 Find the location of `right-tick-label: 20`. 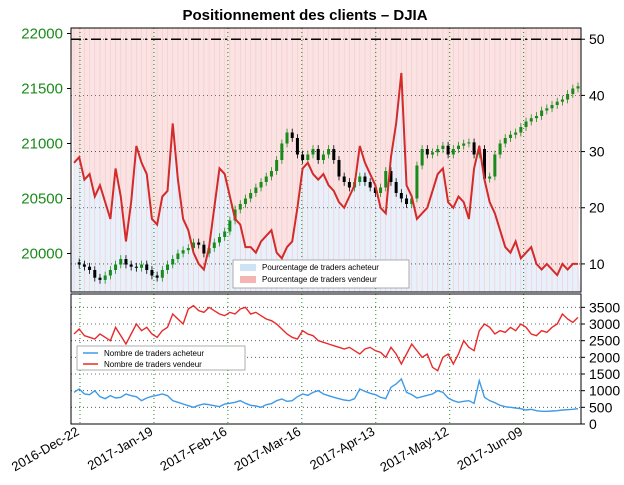

right-tick-label: 20 is located at coordinates (597, 208).